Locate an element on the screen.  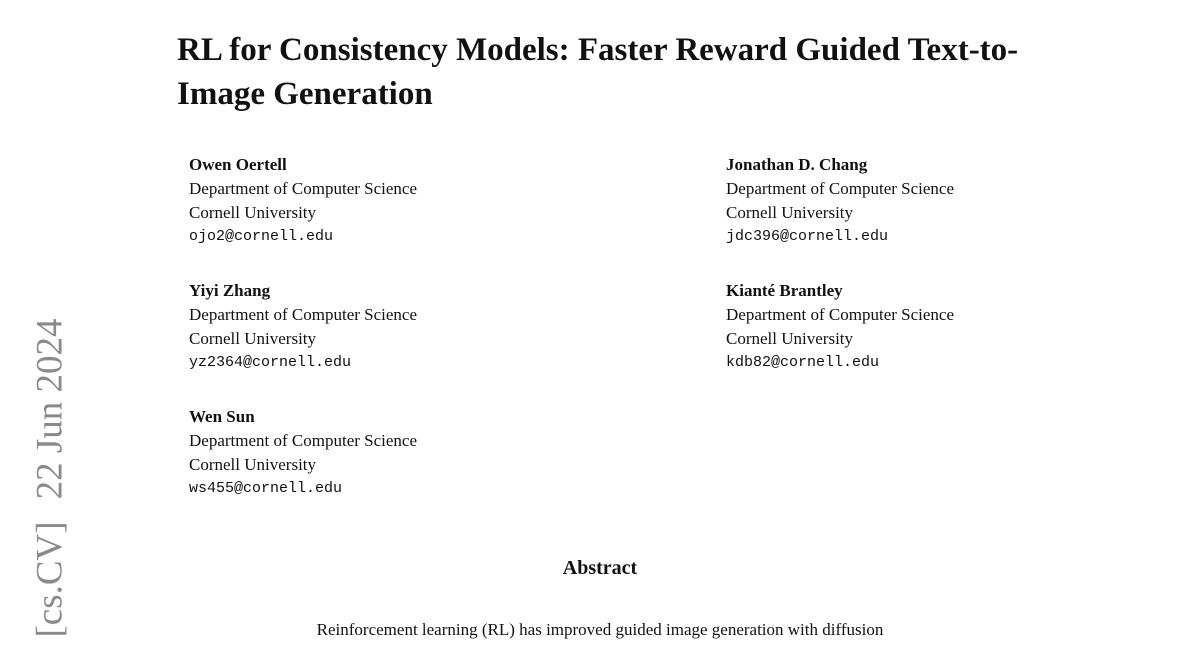
author-name: Jonathan D. Chang is located at coordinates (797, 164).